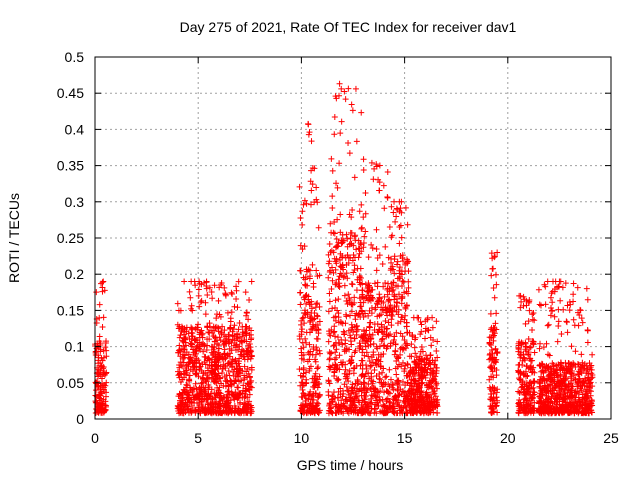 This screenshot has height=480, width=640. What do you see at coordinates (302, 438) in the screenshot?
I see `x-tick-label: 10` at bounding box center [302, 438].